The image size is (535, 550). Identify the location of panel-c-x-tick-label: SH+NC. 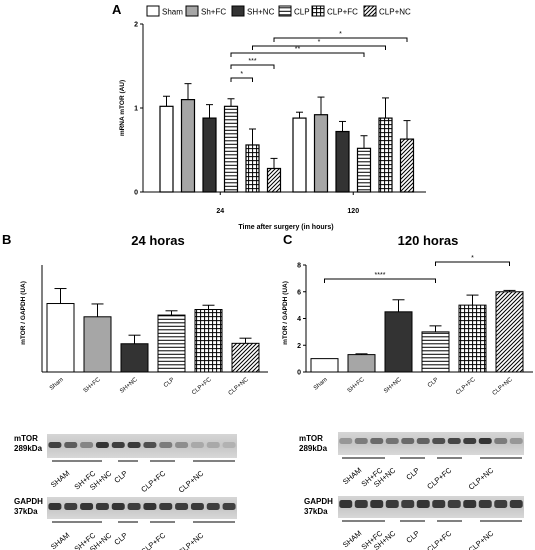
(393, 386).